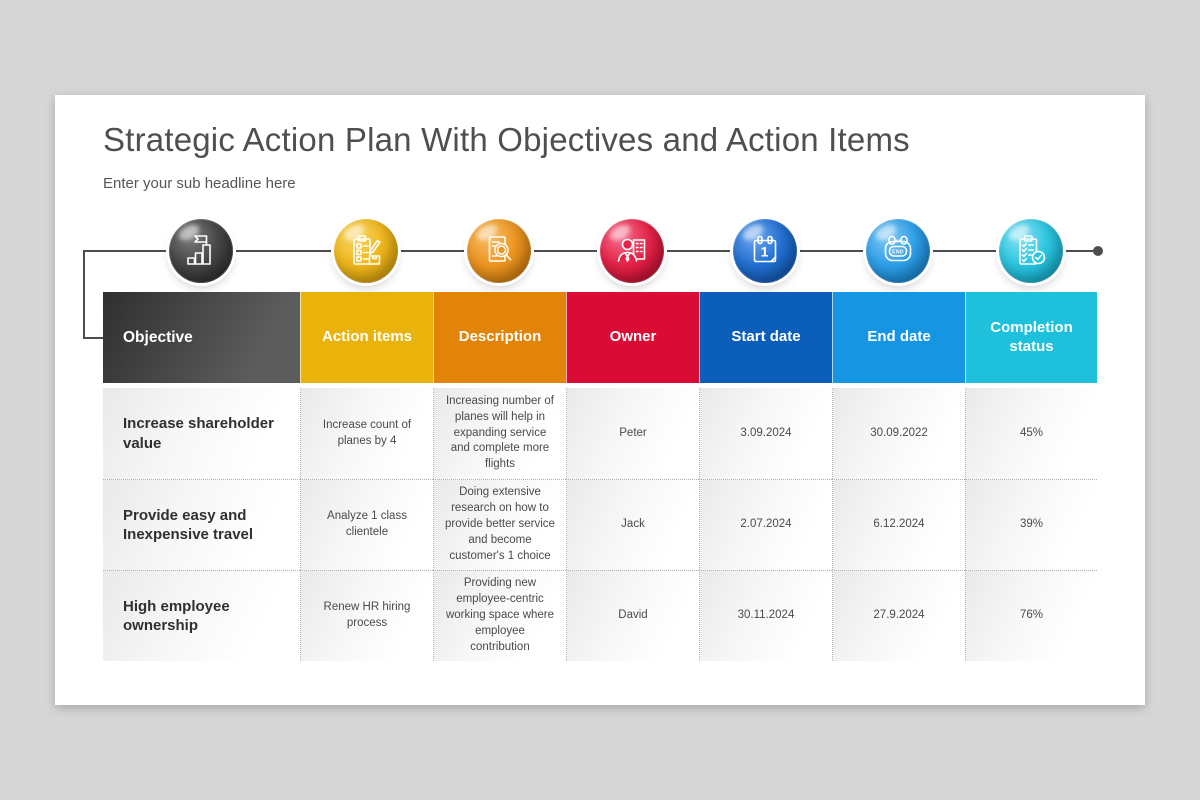  Describe the element at coordinates (1031, 433) in the screenshot. I see `cell-completion: 45%` at that location.